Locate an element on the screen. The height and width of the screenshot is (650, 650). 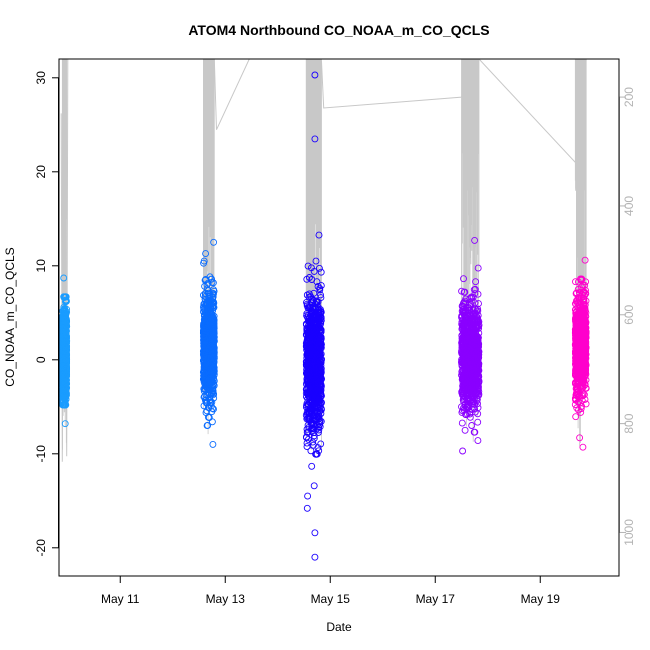
right-tick-label: 1000 is located at coordinates (629, 532).